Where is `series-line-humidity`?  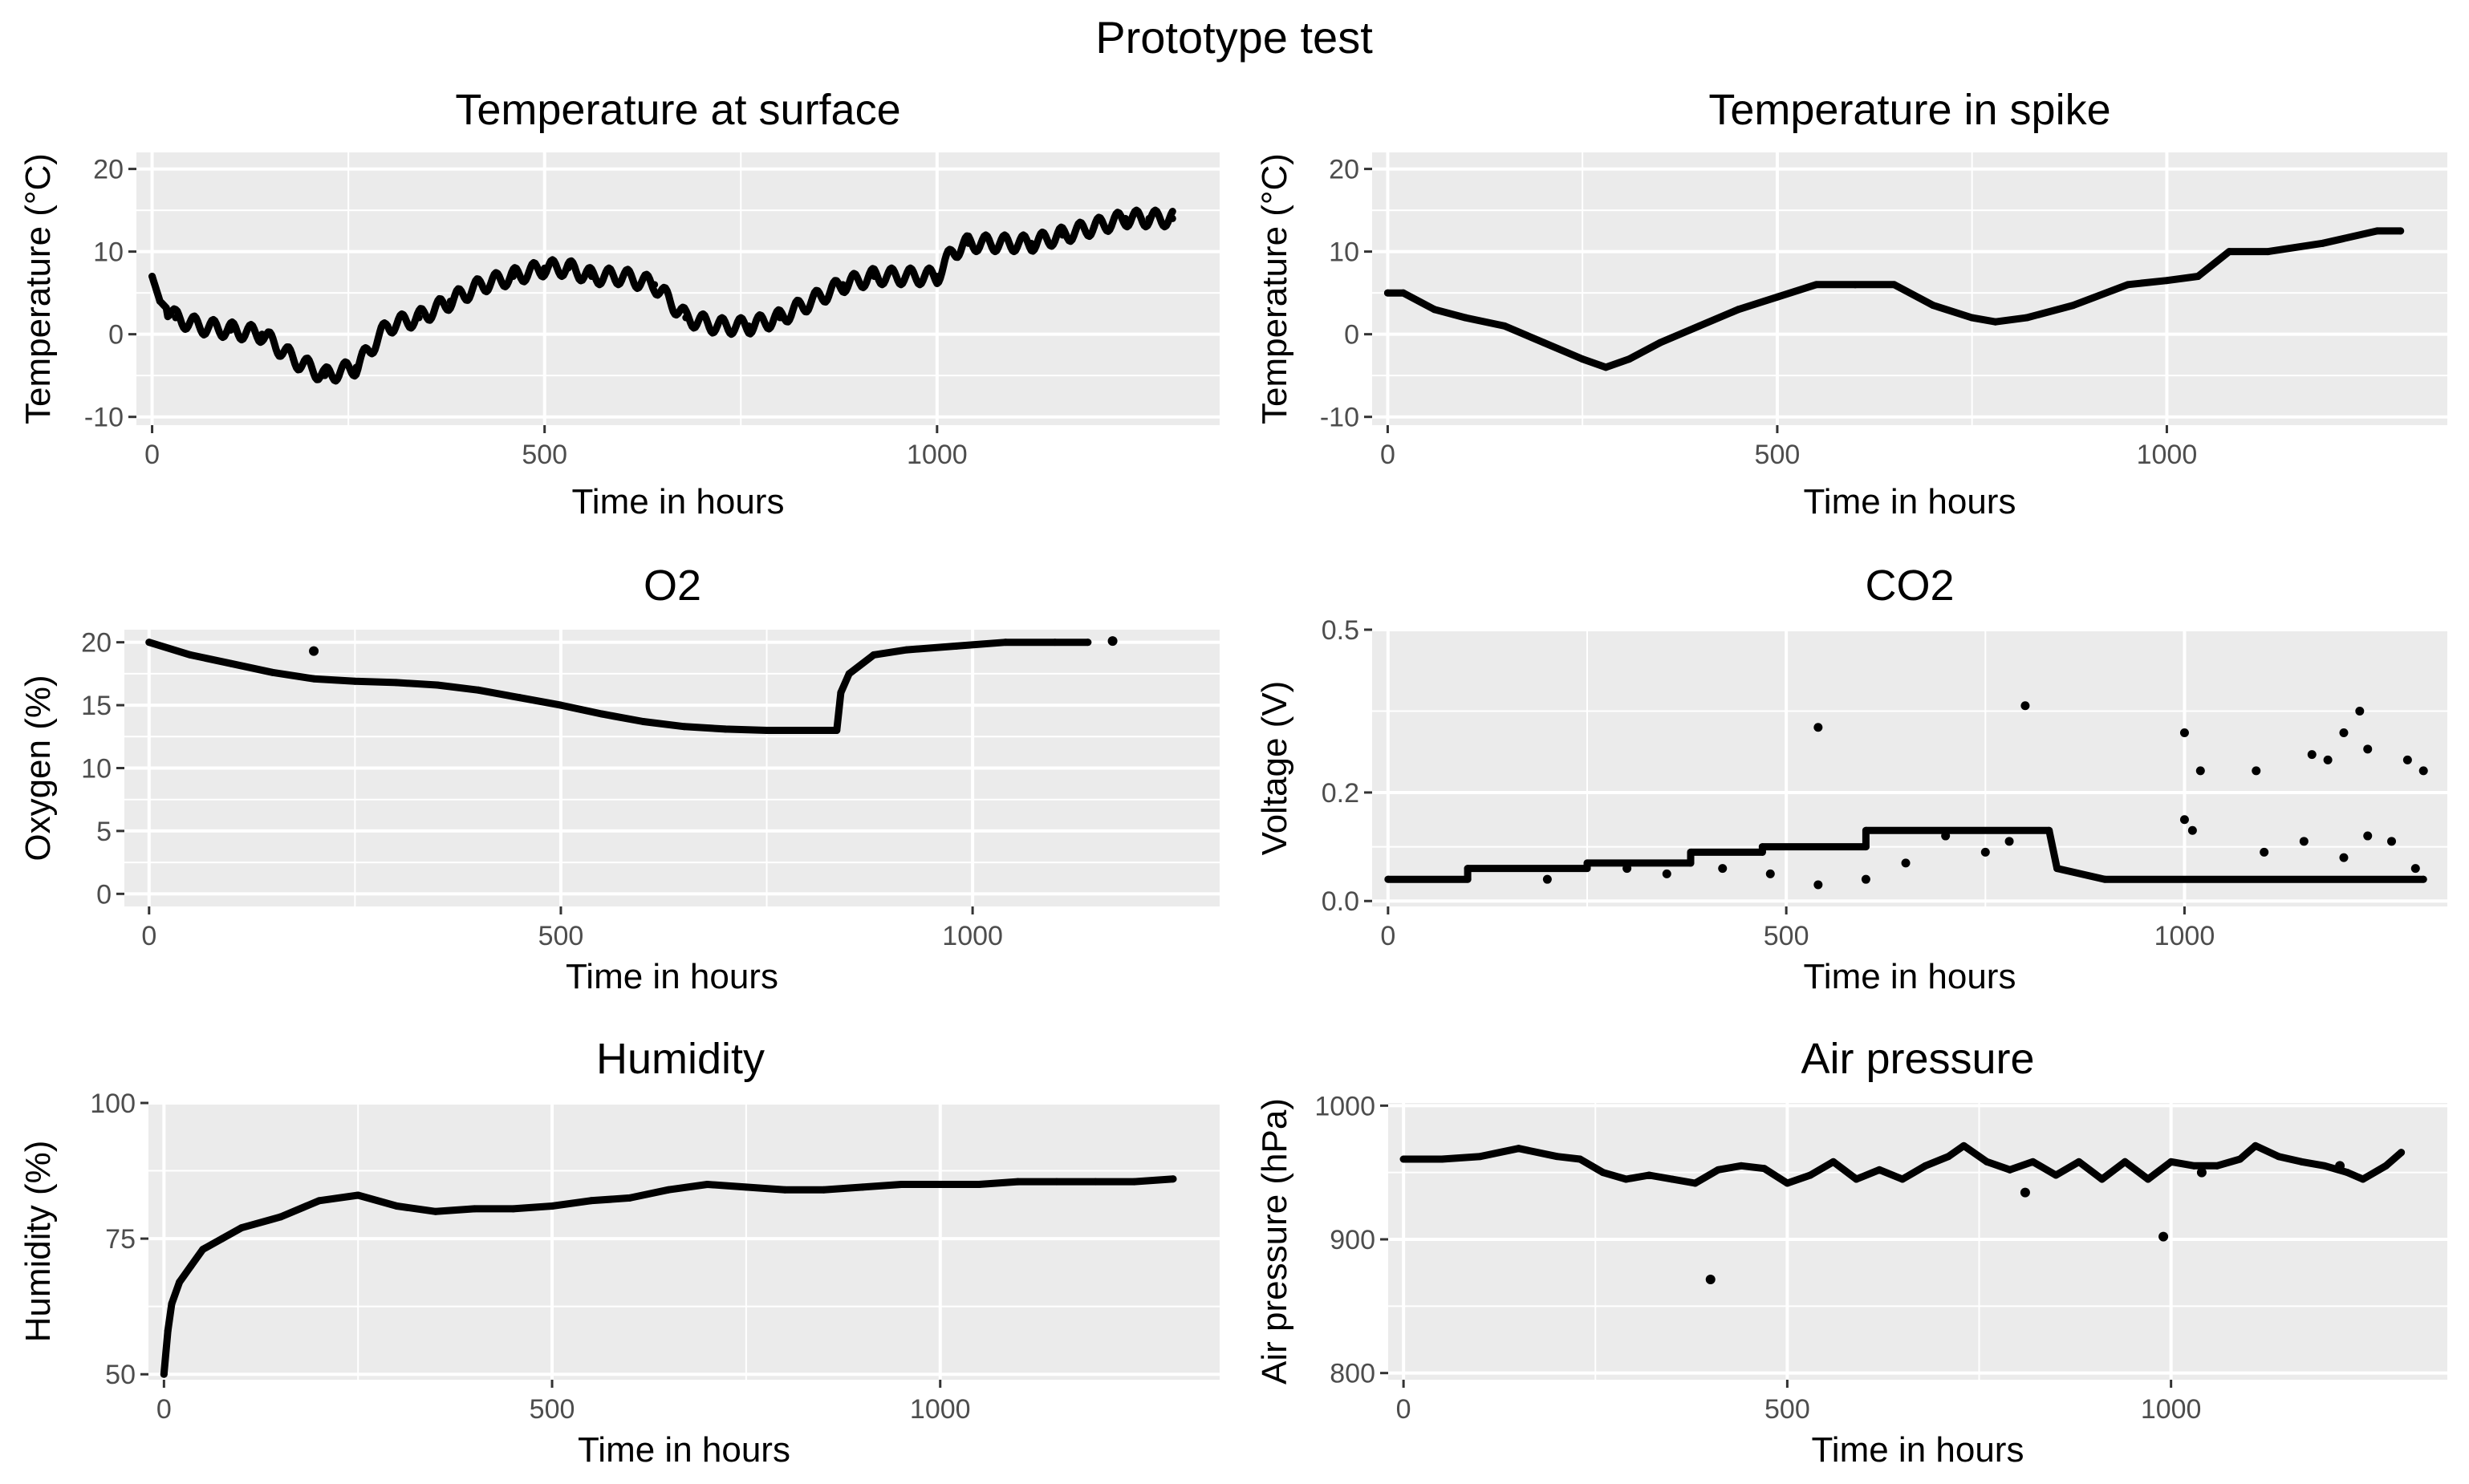
series-line-humidity is located at coordinates (668, 1276).